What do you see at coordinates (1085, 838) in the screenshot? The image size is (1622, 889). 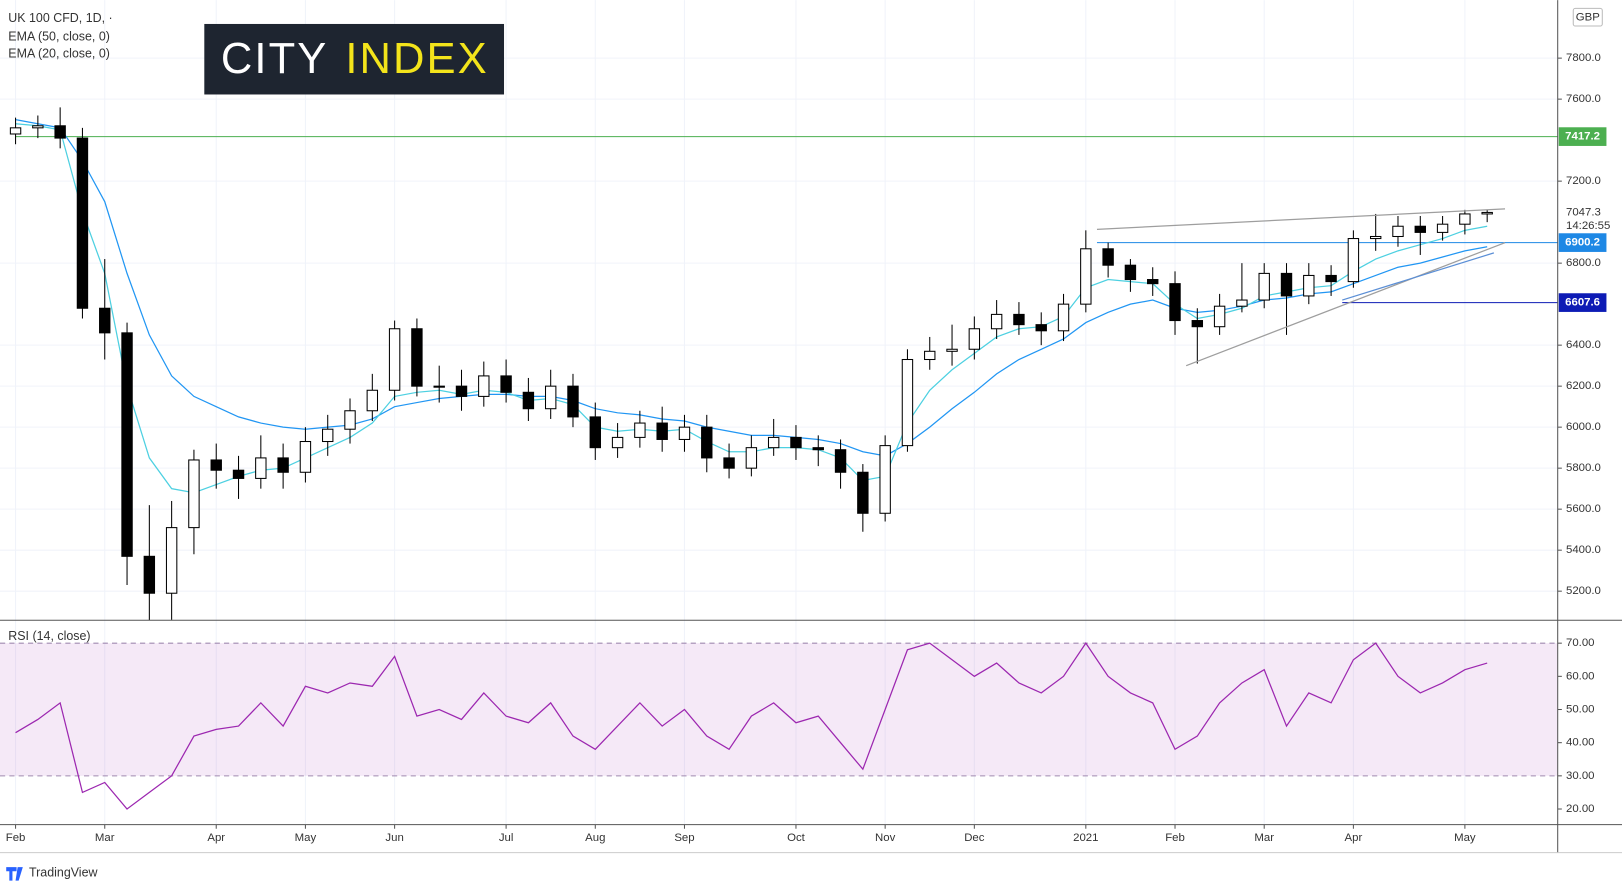 I see `x-tick-label: 2021` at bounding box center [1085, 838].